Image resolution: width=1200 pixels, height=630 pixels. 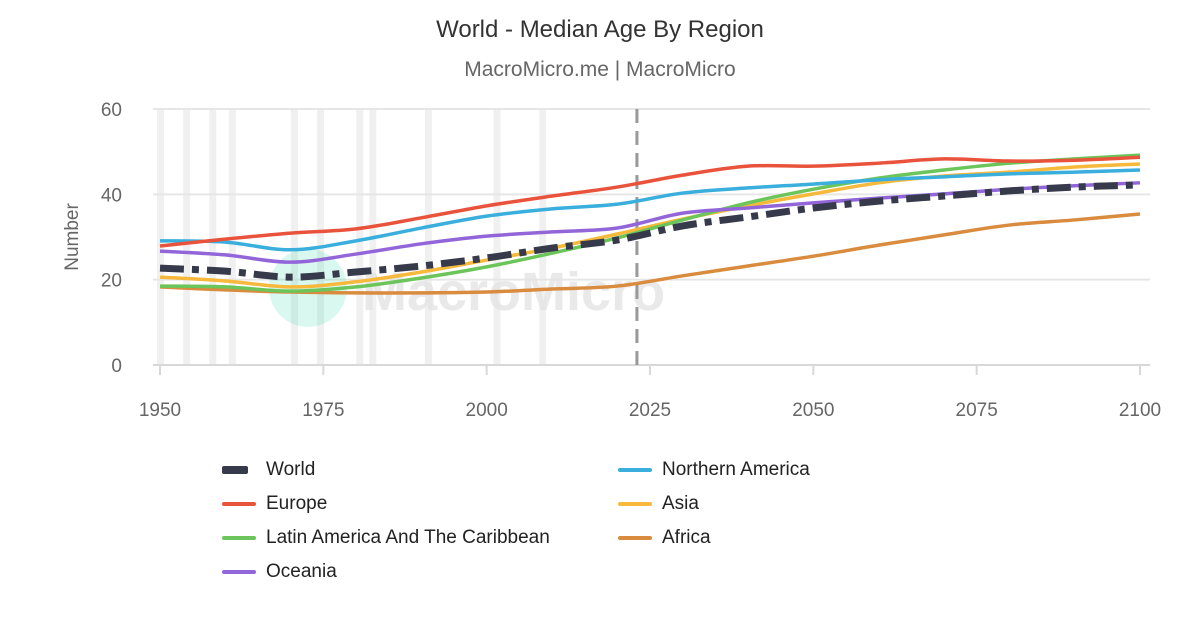 What do you see at coordinates (768, 503) in the screenshot?
I see `legend-item: Asia` at bounding box center [768, 503].